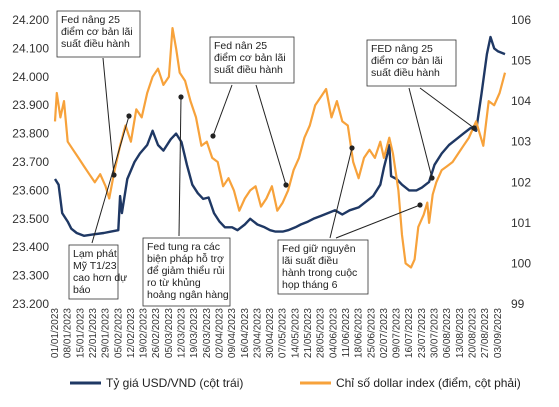 This screenshot has height=407, width=559. What do you see at coordinates (68, 333) in the screenshot?
I see `x-tick-label: 08/01/2023` at bounding box center [68, 333].